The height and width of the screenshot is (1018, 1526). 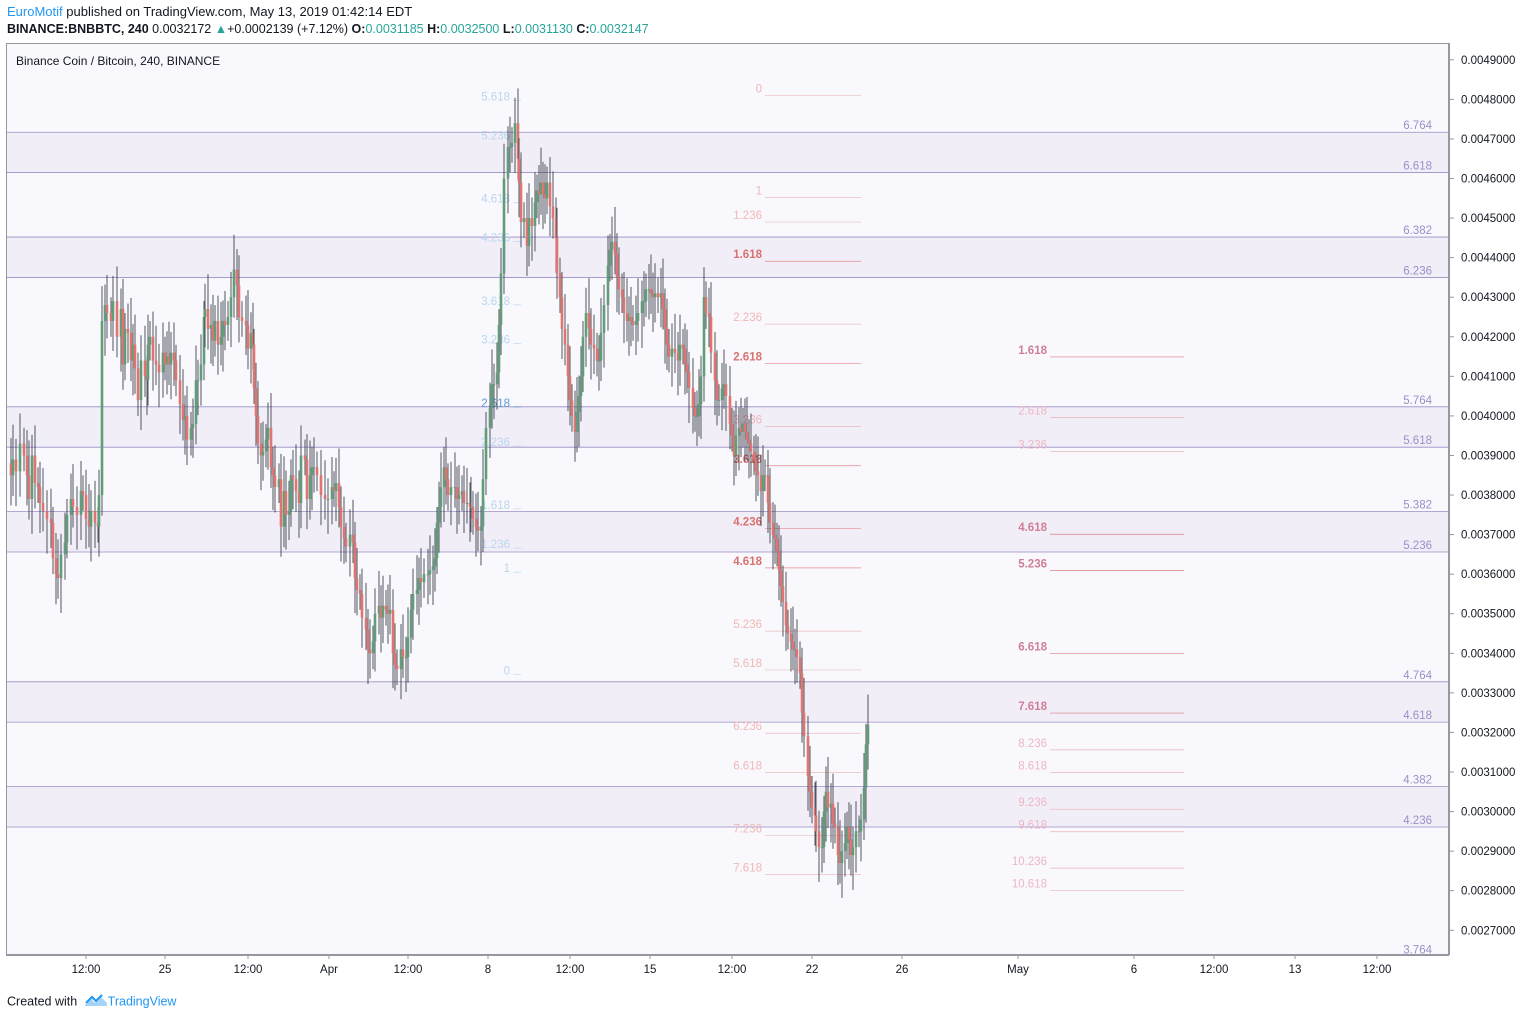 What do you see at coordinates (495, 98) in the screenshot?
I see `fib-label-blue: 5.618` at bounding box center [495, 98].